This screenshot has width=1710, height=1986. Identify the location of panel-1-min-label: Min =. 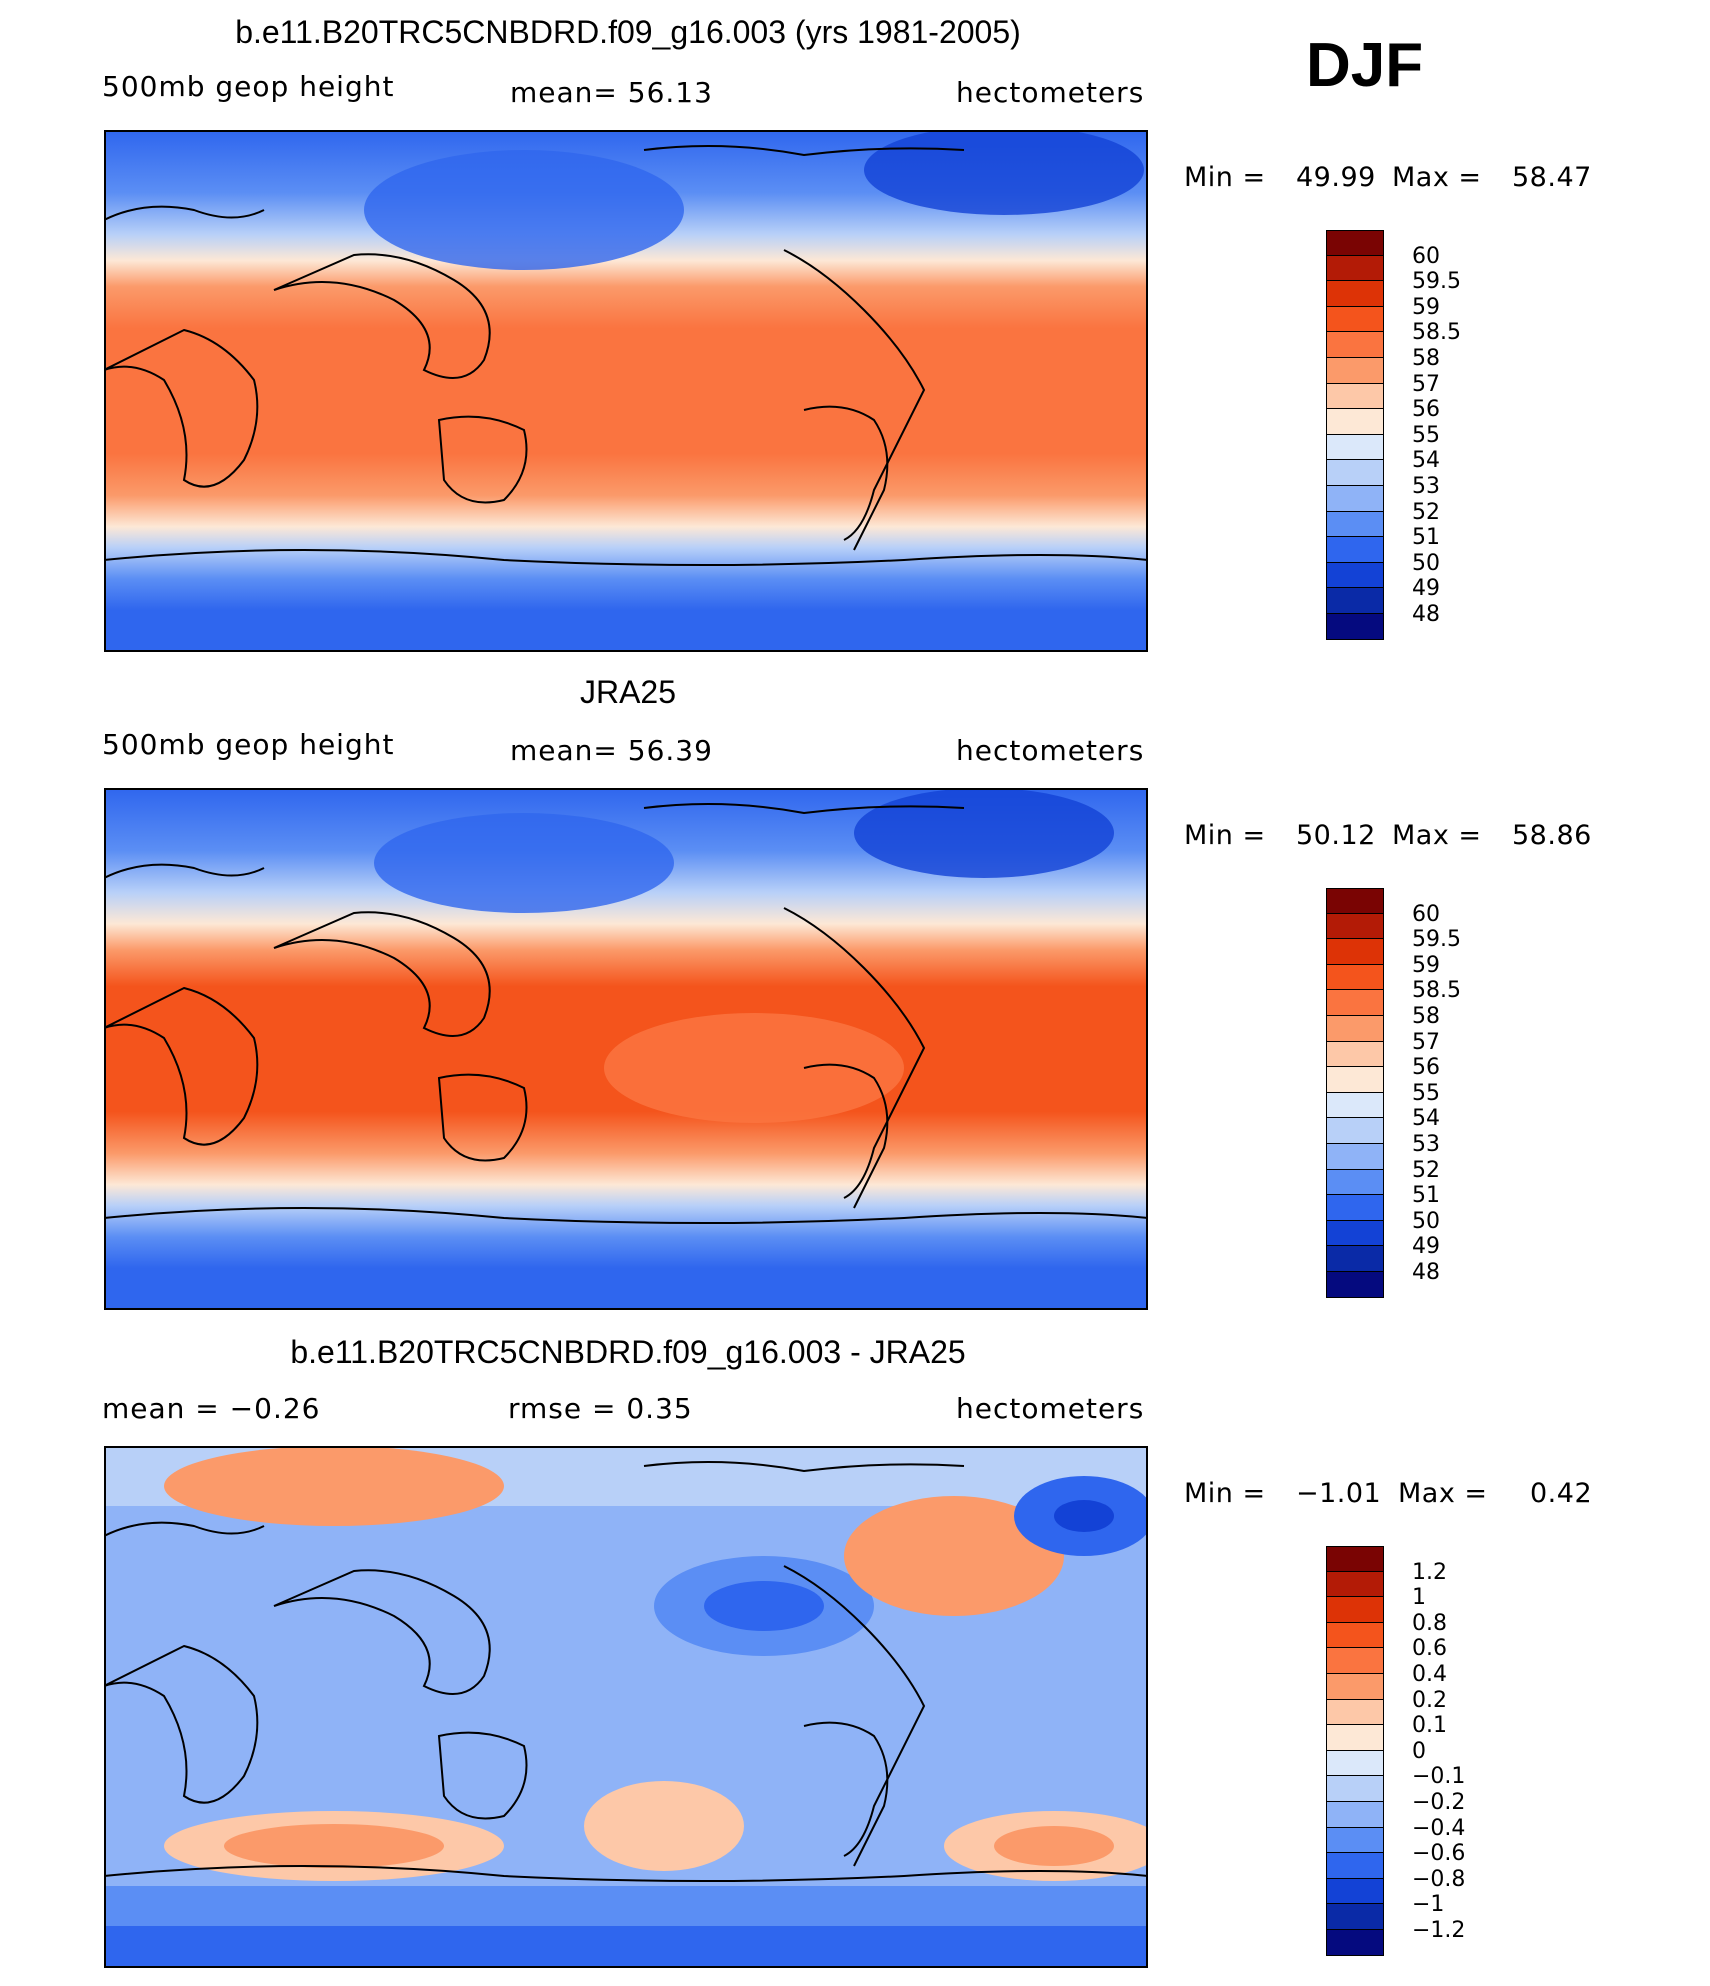
(1225, 177).